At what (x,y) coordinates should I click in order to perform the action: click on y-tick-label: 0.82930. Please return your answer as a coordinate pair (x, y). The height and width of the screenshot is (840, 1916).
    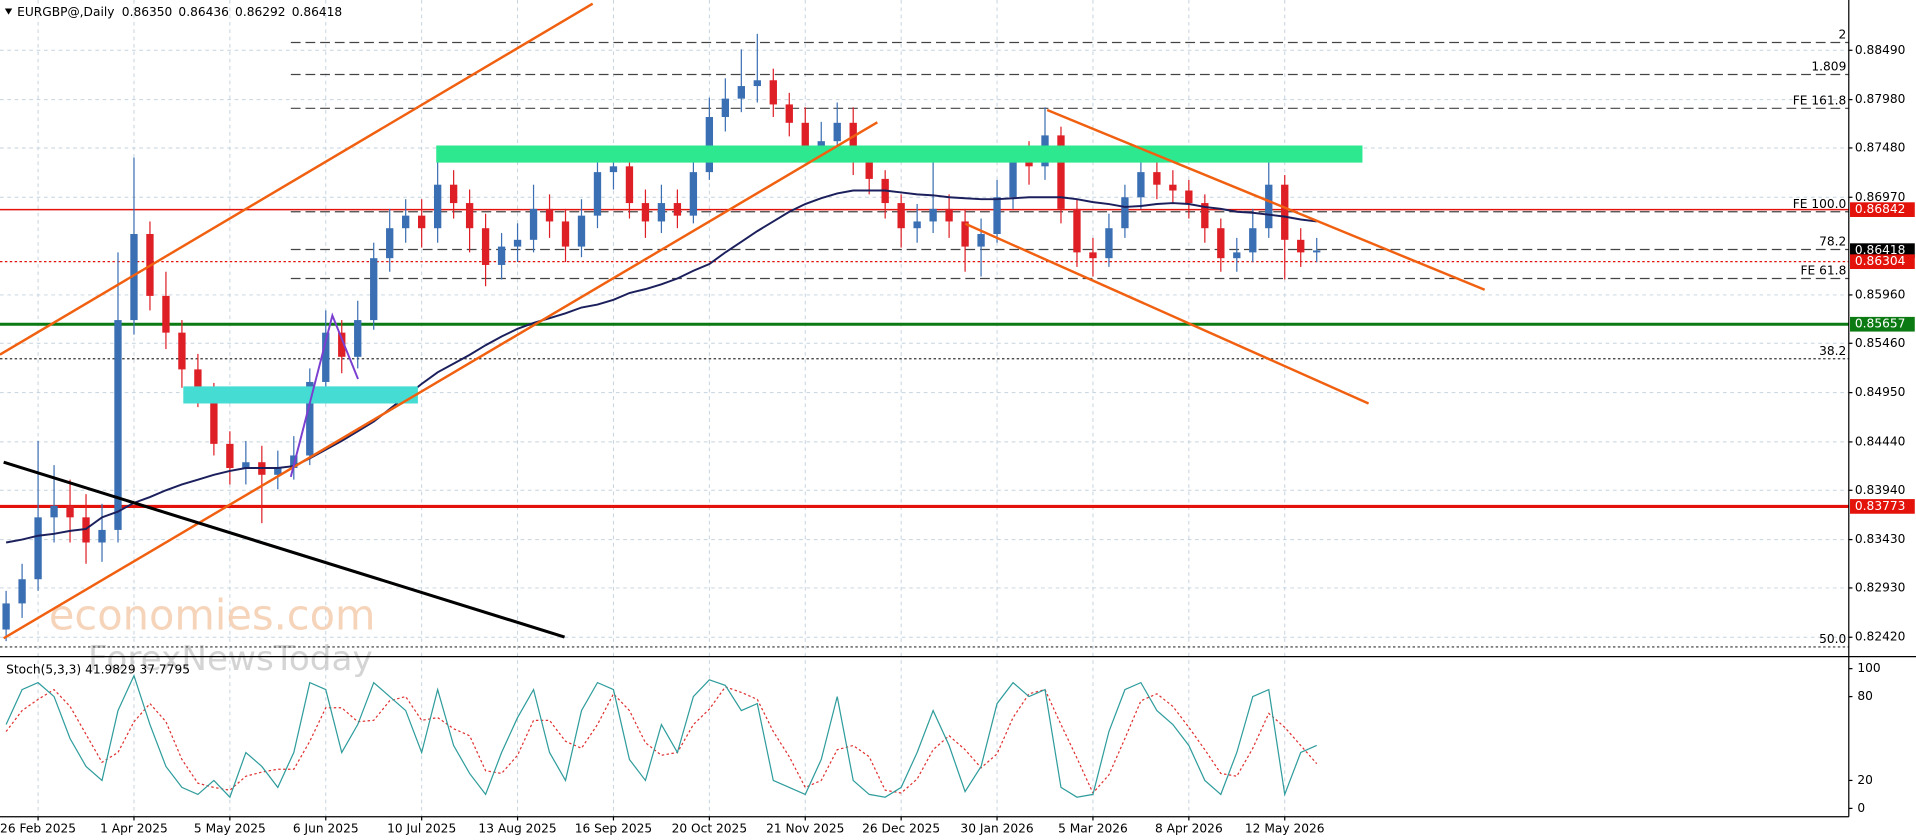
    Looking at the image, I should click on (1880, 587).